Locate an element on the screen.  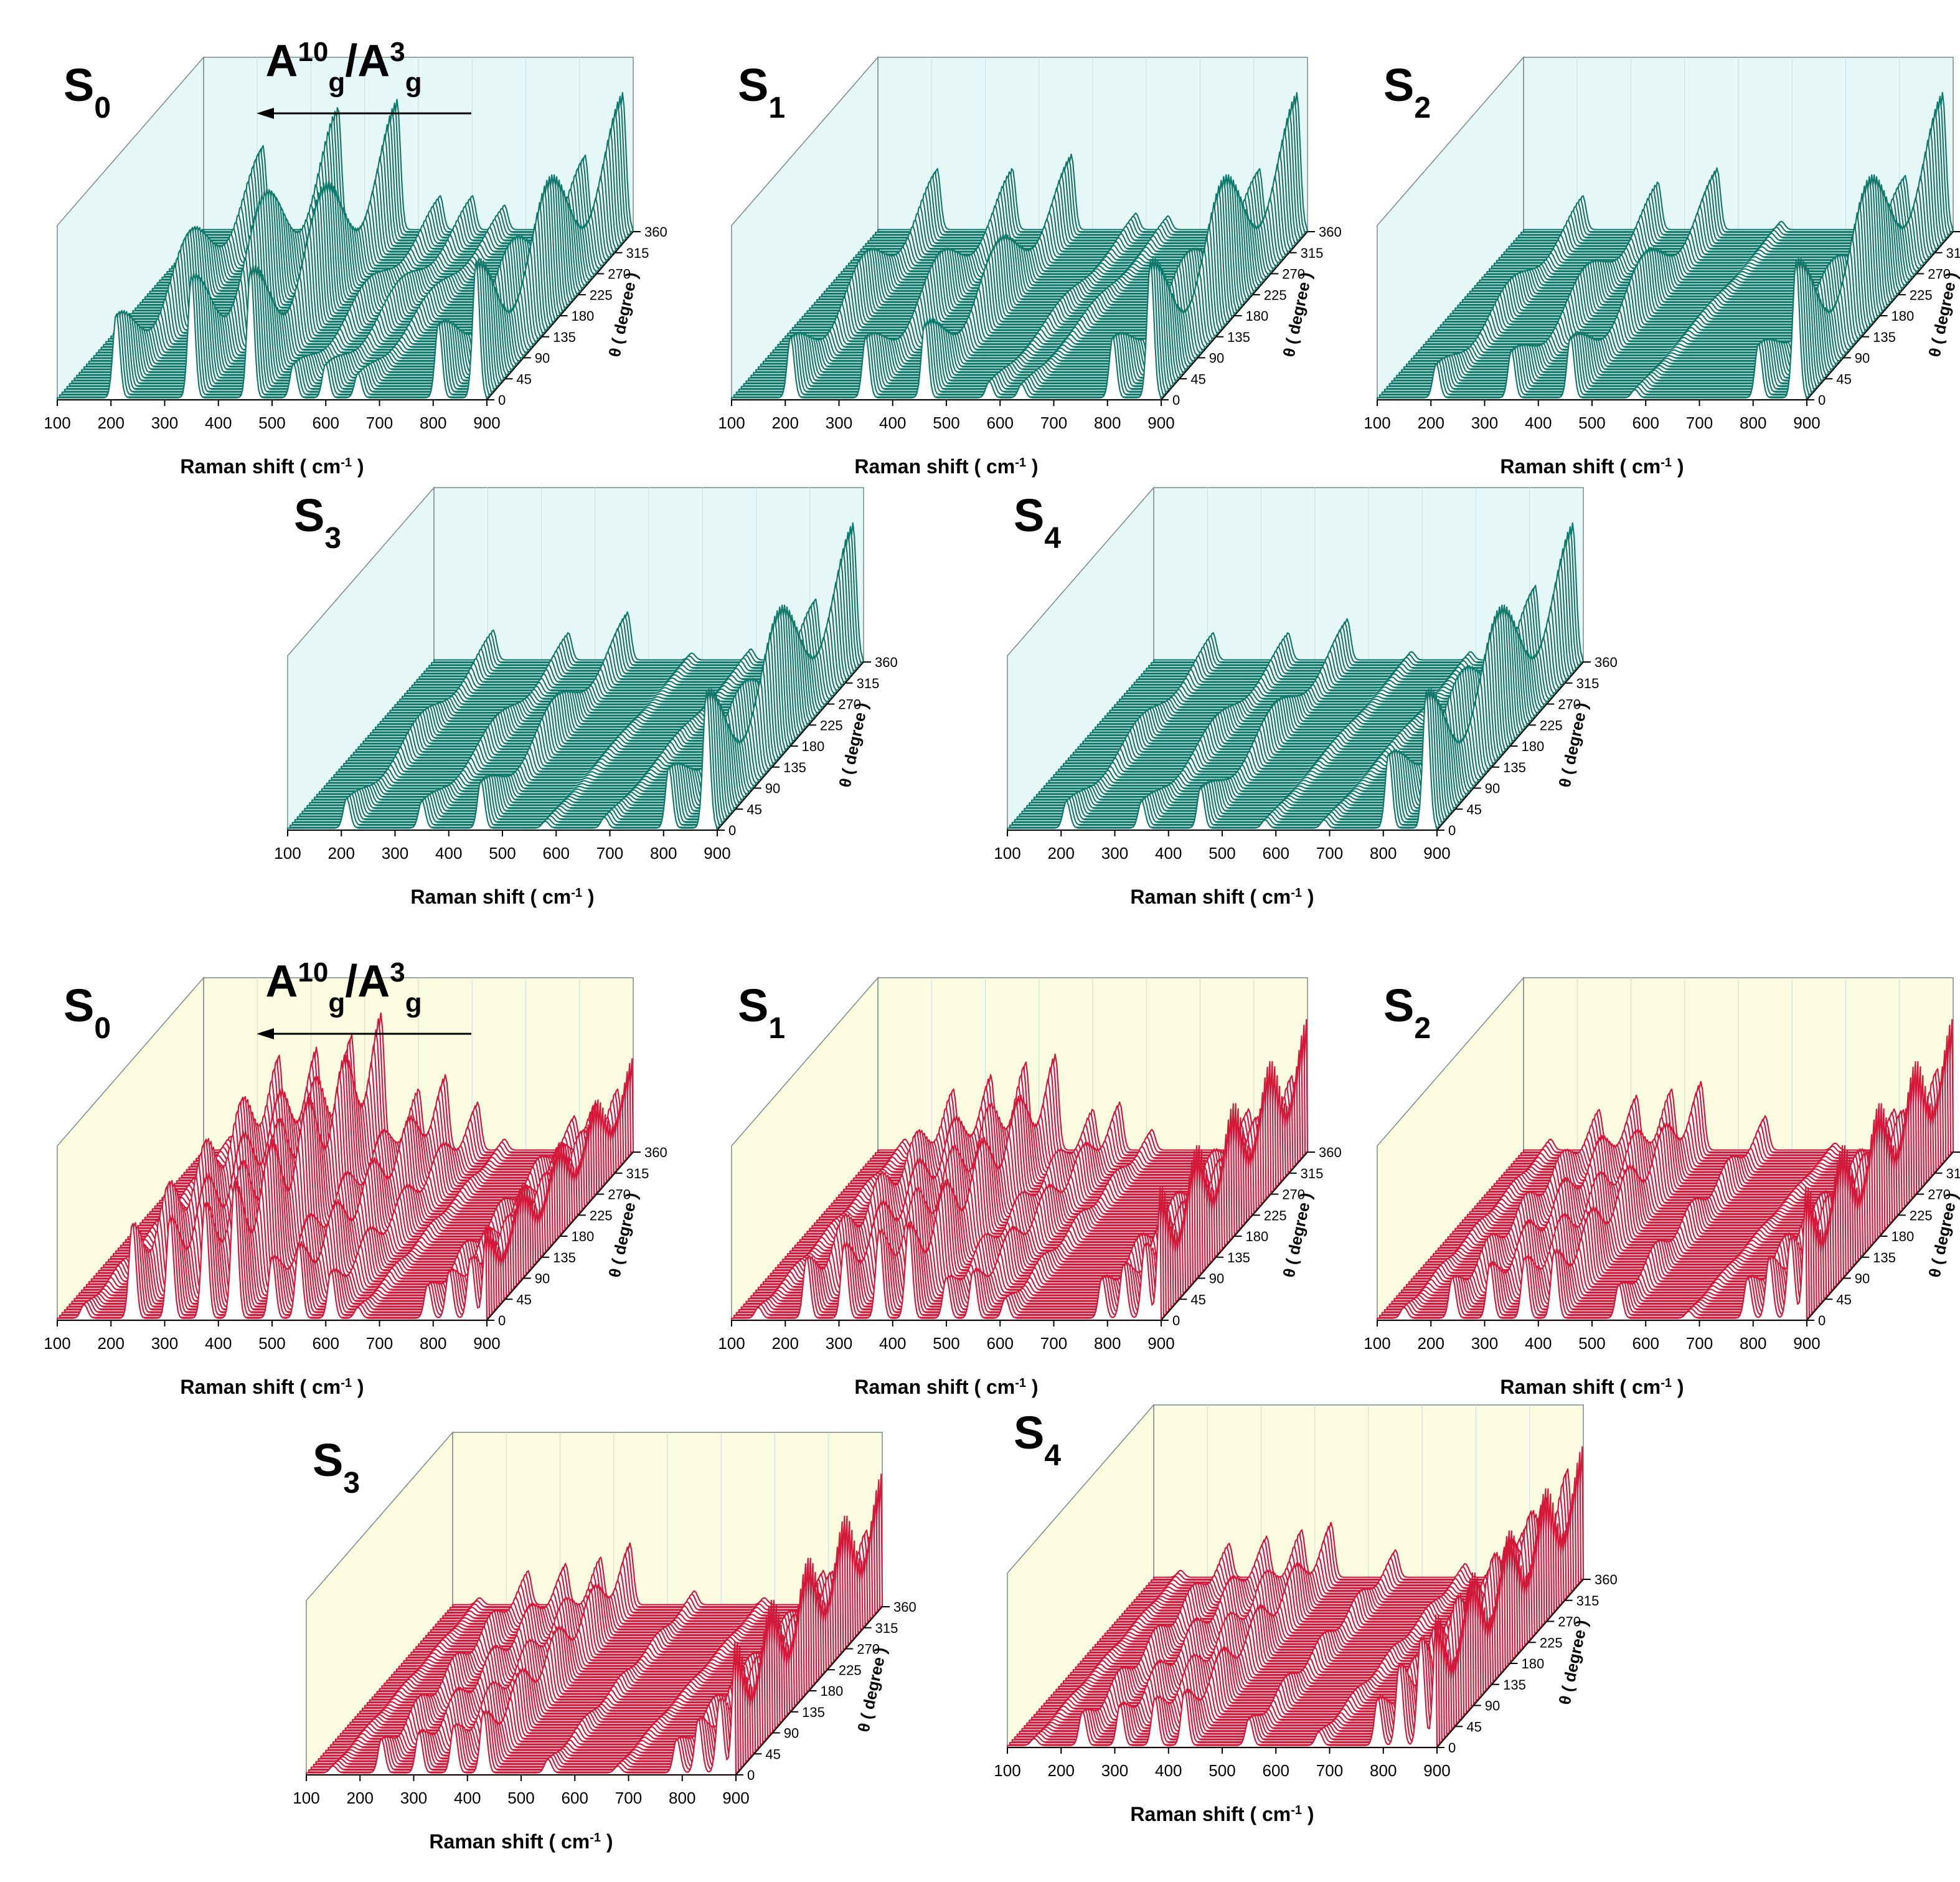
panel-title: S1 is located at coordinates (761, 1012).